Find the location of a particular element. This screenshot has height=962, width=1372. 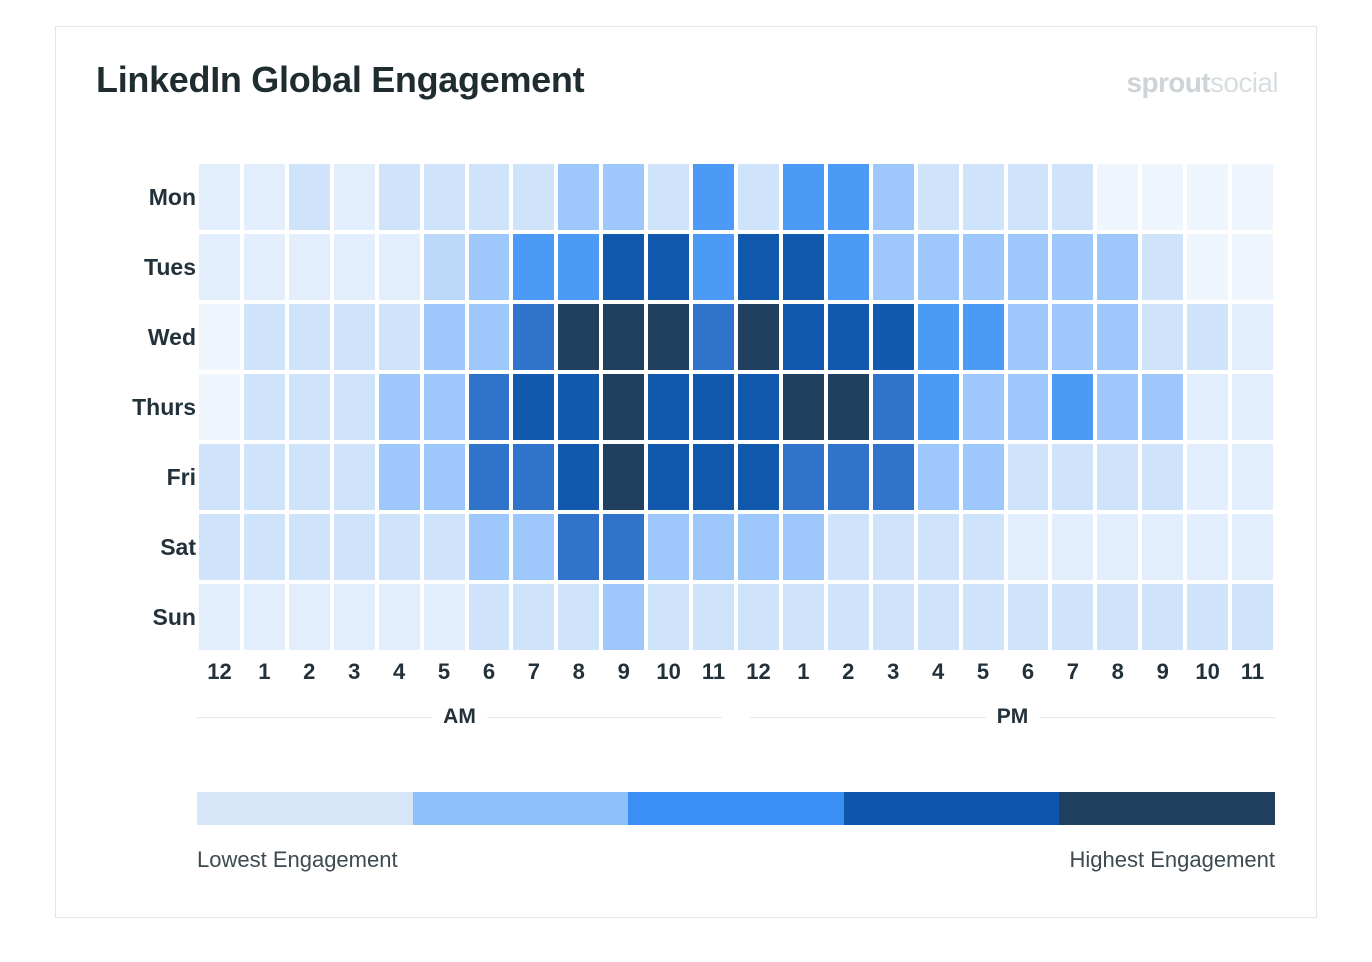

page-title: LinkedIn Global Engagement is located at coordinates (340, 79).